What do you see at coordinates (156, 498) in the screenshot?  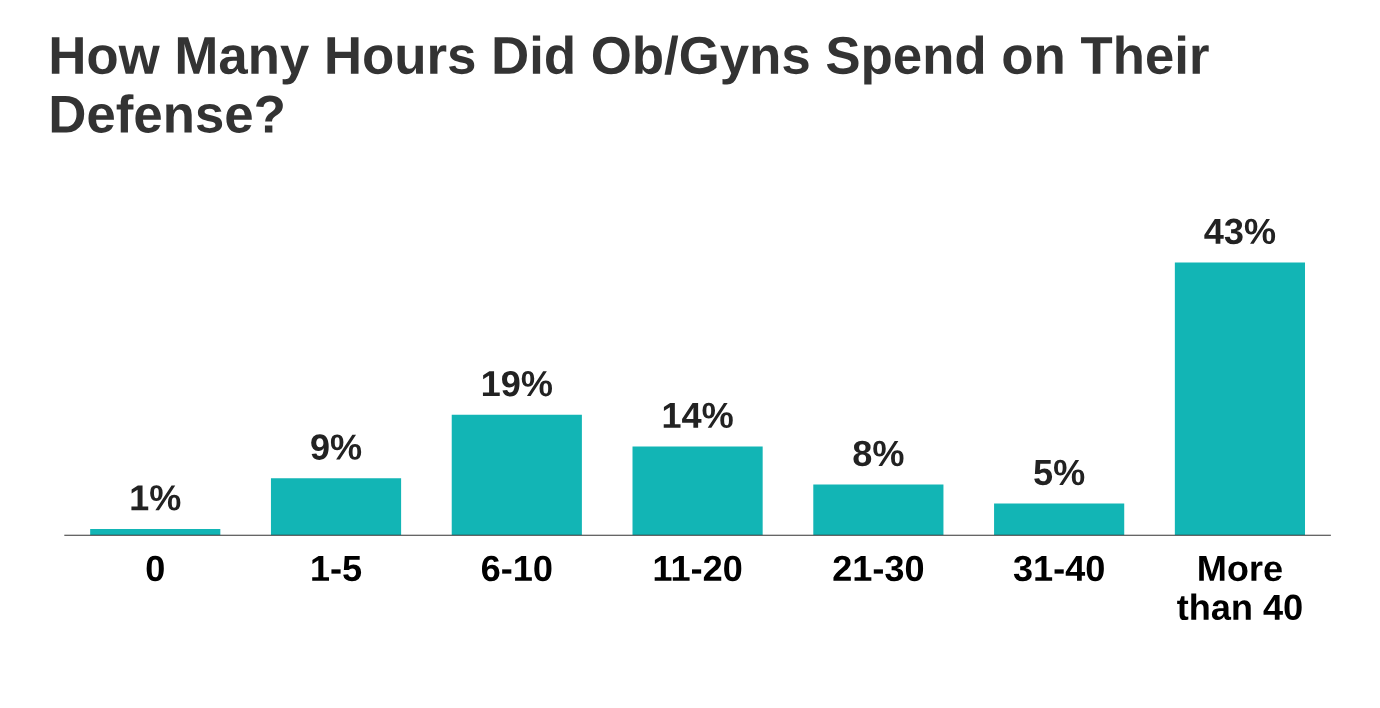 I see `data-label: 1%` at bounding box center [156, 498].